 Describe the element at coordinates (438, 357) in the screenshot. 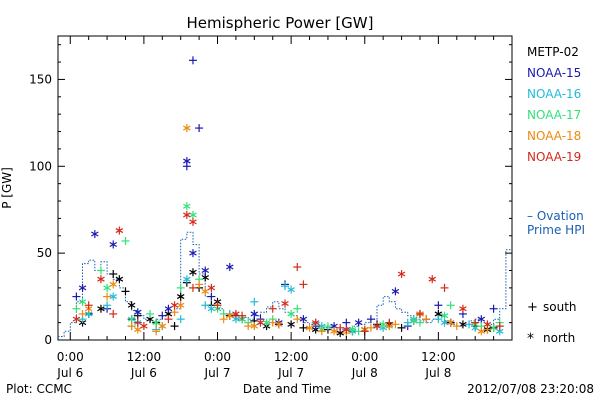

I see `x-tick-time: 12:00` at that location.